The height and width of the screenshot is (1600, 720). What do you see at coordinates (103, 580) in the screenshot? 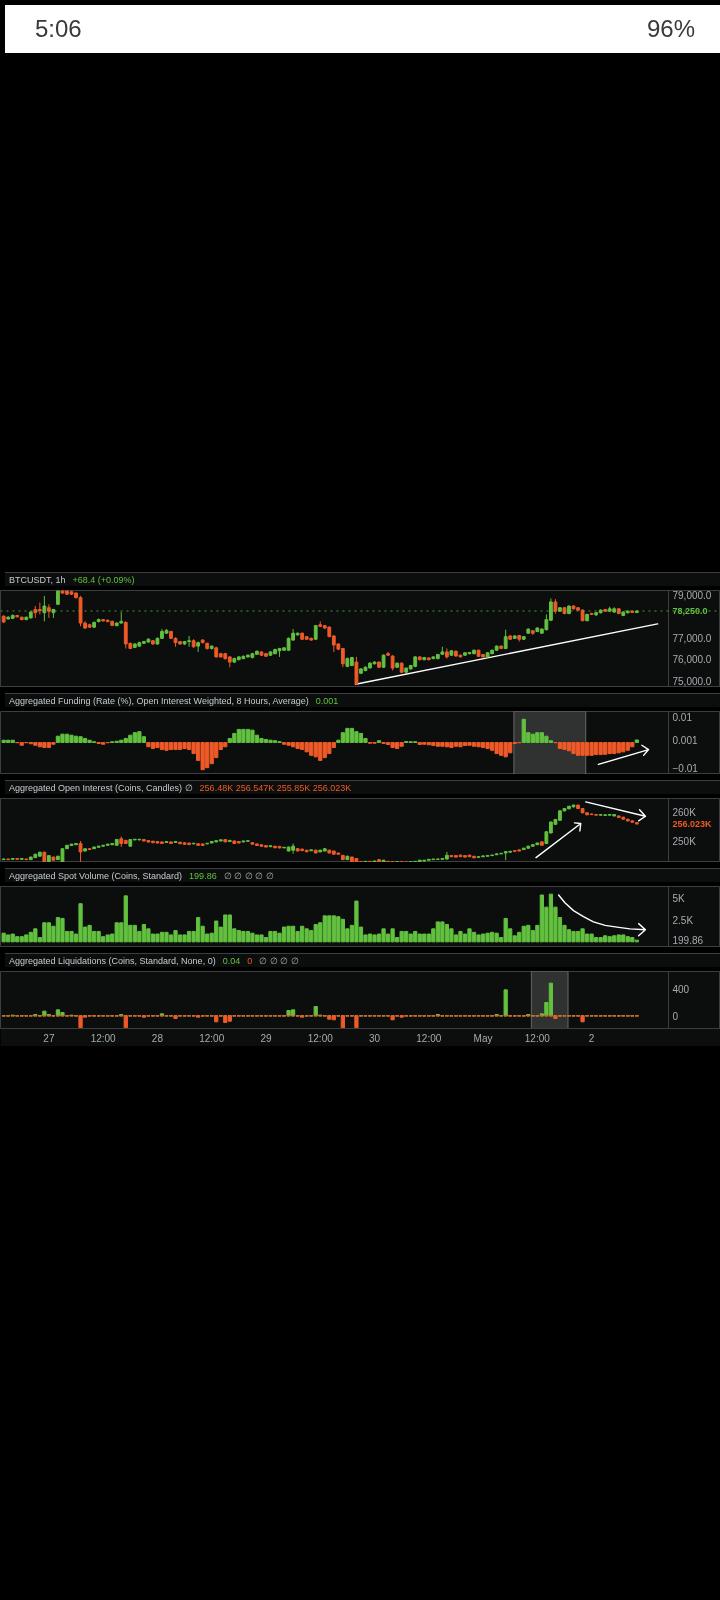
I see `chart-subtitle: +68.4 (+0.09%)` at bounding box center [103, 580].